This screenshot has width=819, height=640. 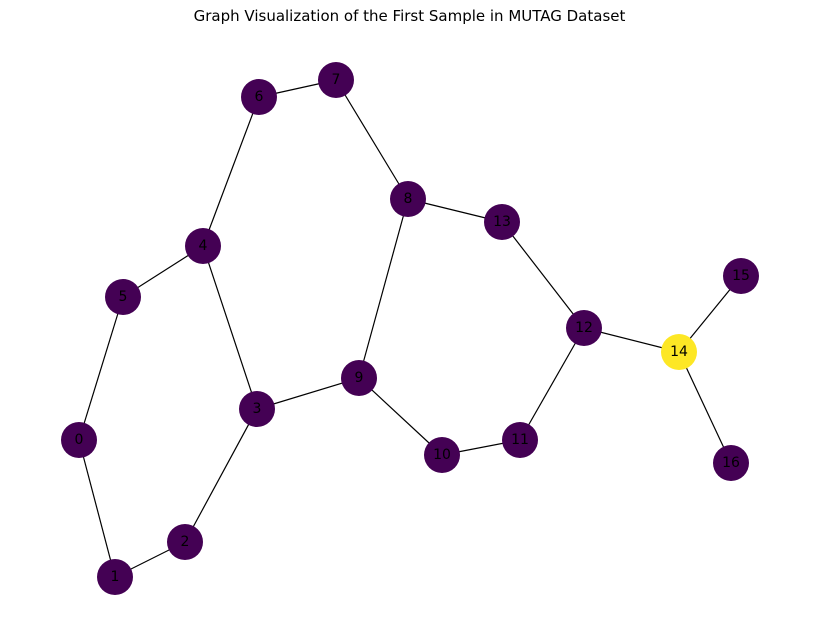 I want to click on node-1: 1, so click(x=115, y=577).